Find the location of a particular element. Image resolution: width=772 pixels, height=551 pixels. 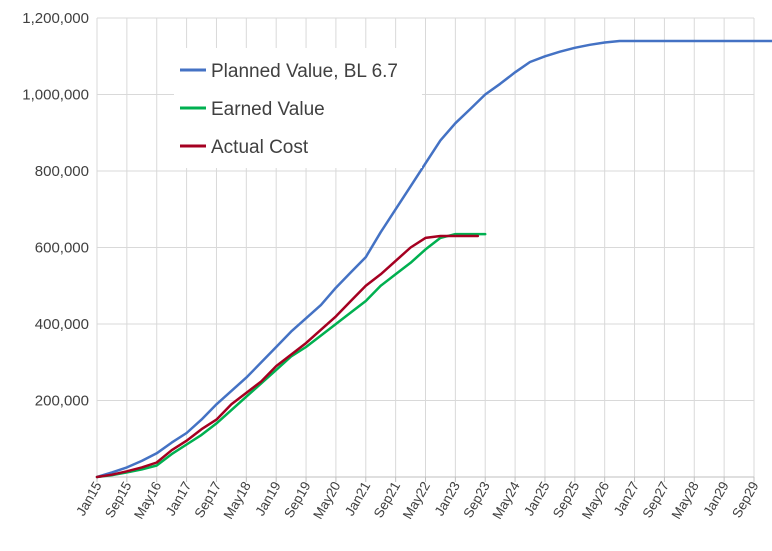

y-tick-label: 400,000 is located at coordinates (62, 324).